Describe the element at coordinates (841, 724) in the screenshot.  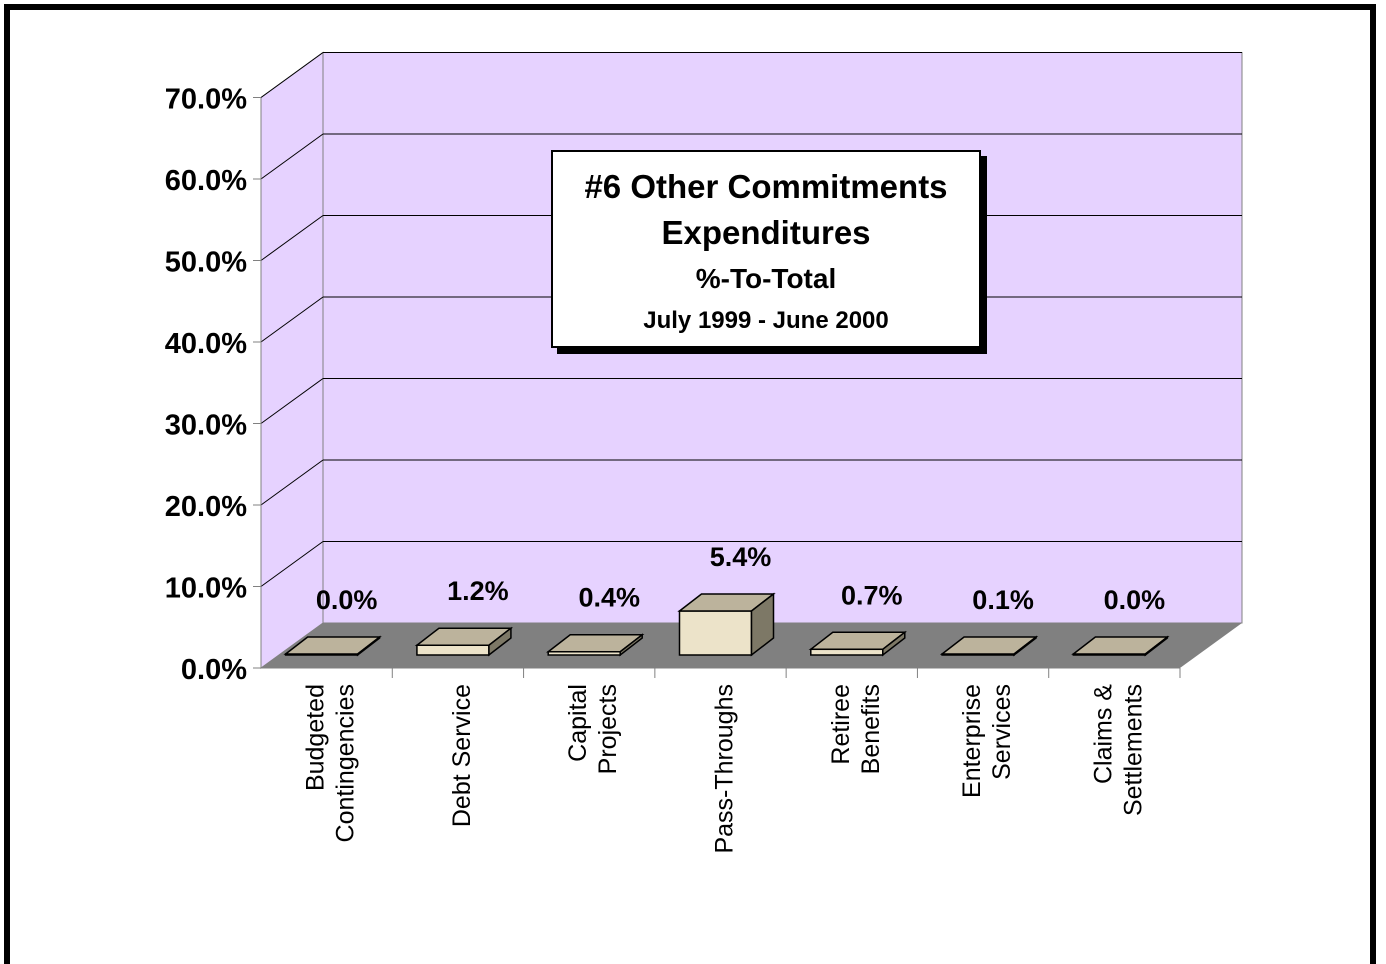
I see `category-label: Retiree` at that location.